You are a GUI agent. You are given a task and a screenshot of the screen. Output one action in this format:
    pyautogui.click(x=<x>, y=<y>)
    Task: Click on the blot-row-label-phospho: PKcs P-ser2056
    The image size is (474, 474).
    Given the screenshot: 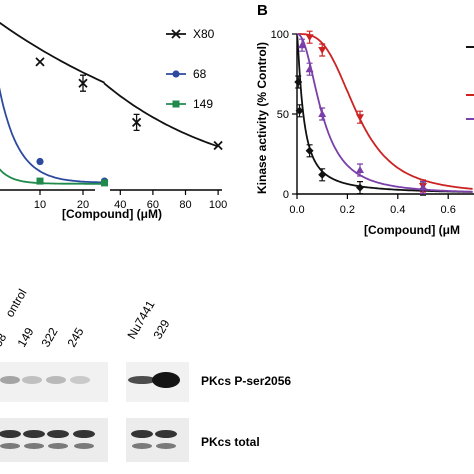 What is the action you would take?
    pyautogui.click(x=246, y=381)
    